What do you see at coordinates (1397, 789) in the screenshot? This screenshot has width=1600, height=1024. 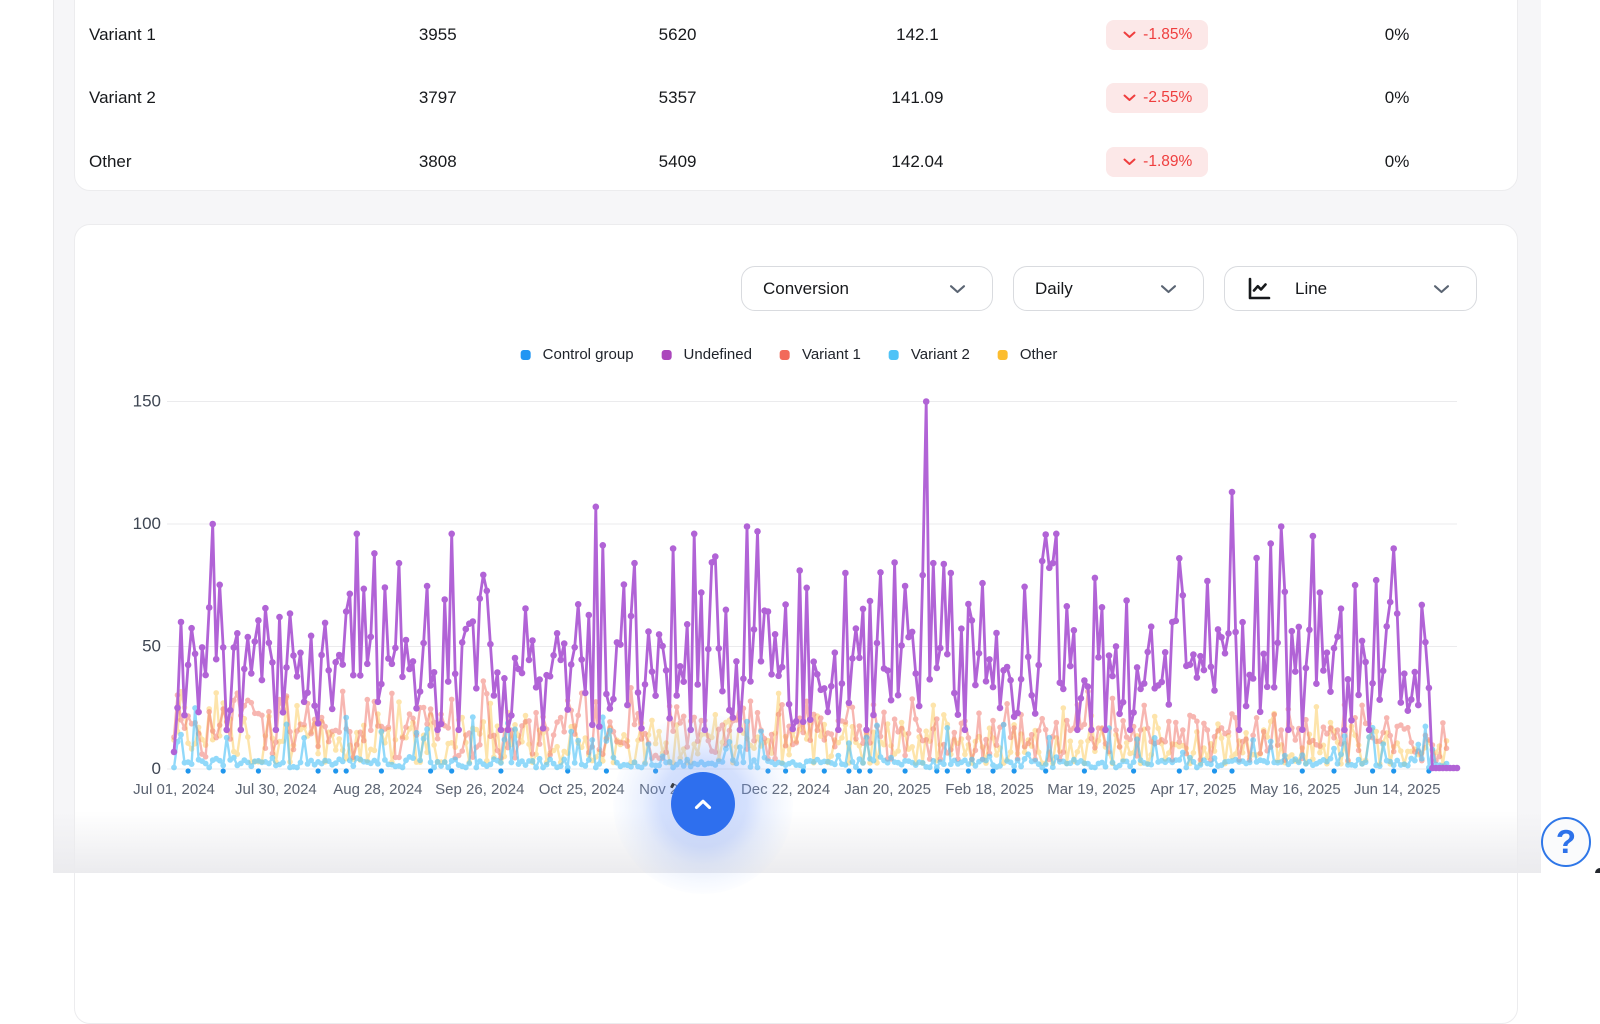 I see `svg-text: Jun 14, 2025` at bounding box center [1397, 789].